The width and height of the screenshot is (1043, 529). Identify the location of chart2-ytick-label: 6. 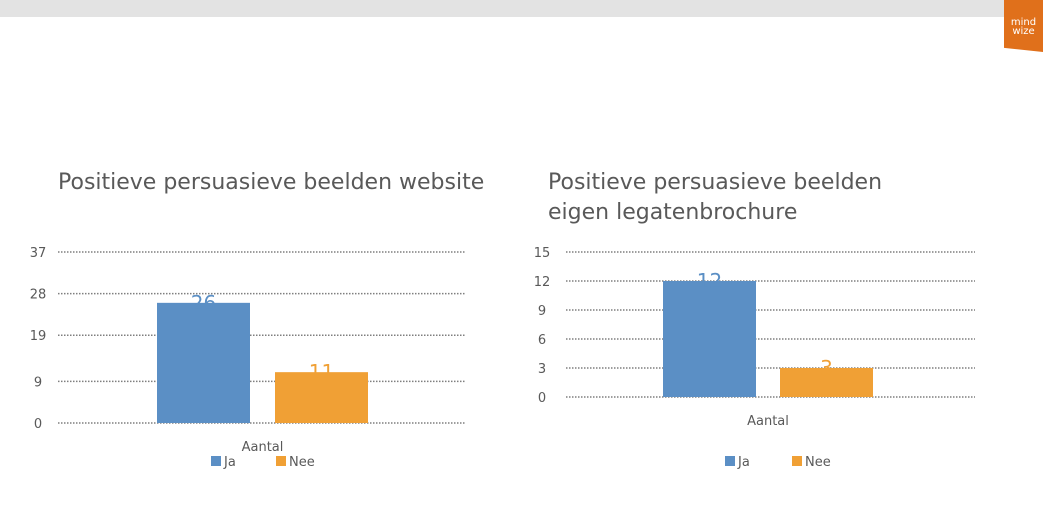
(542, 340).